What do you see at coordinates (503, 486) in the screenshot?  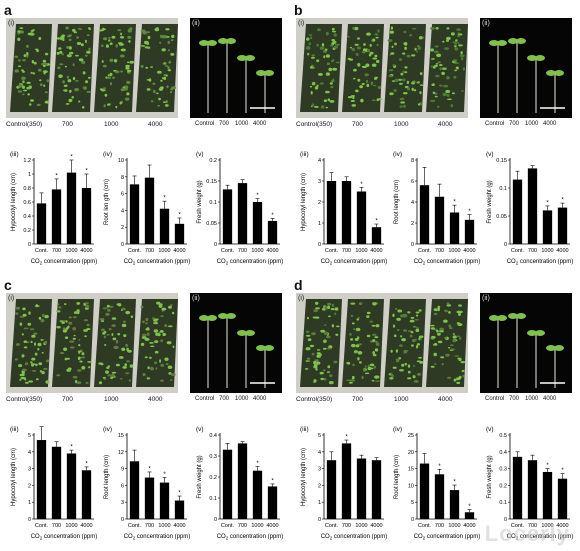 I see `y-tick-label: 0.2` at bounding box center [503, 486].